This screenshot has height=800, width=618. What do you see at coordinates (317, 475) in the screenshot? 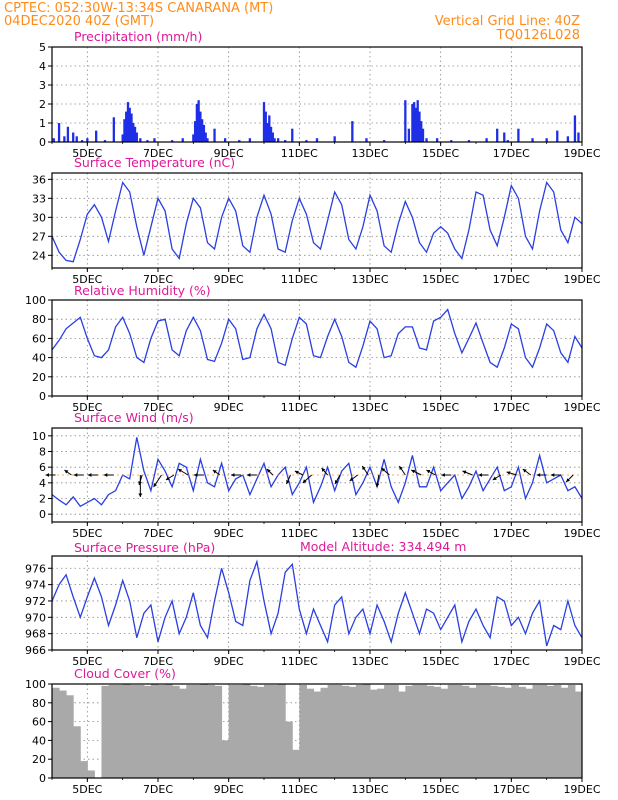
I see `wind-frame` at bounding box center [317, 475].